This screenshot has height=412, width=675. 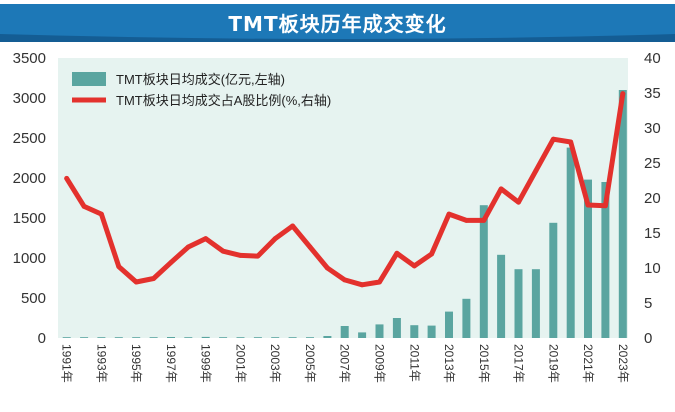 I want to click on bar-1997, so click(x=171, y=337).